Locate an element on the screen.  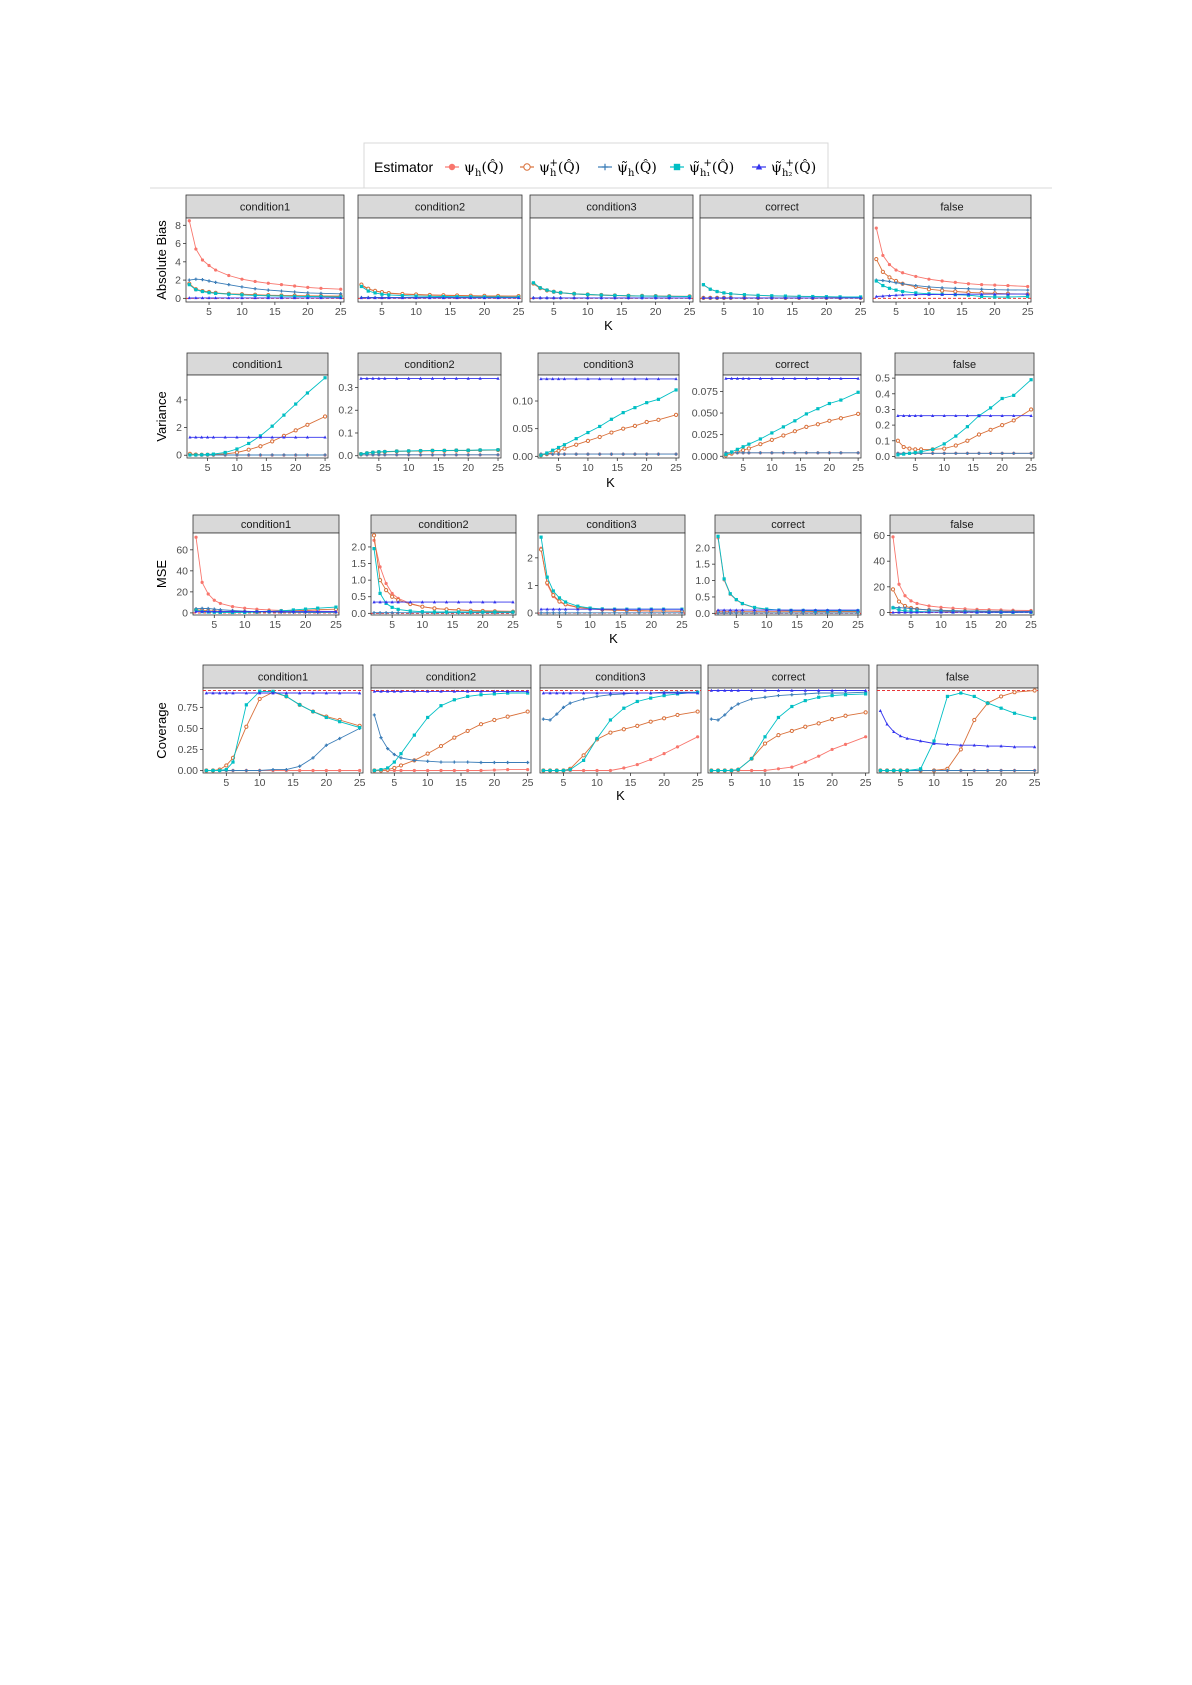
y-tick-label: 1 is located at coordinates (530, 586).